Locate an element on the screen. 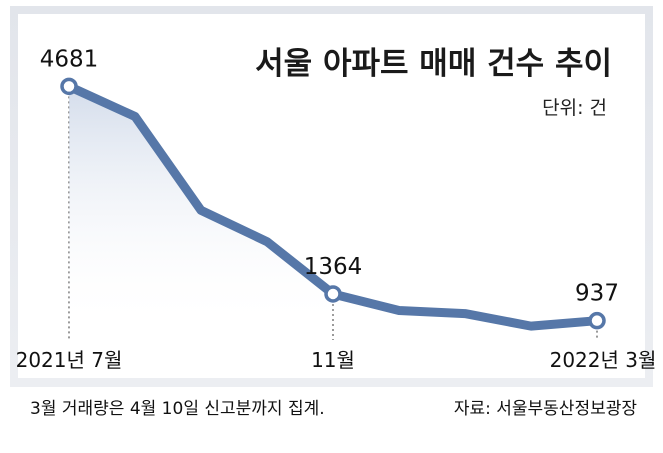 This screenshot has height=453, width=663. x-axis-ticks: 2021년 7월 11월 2022년 3월 is located at coordinates (336, 360).